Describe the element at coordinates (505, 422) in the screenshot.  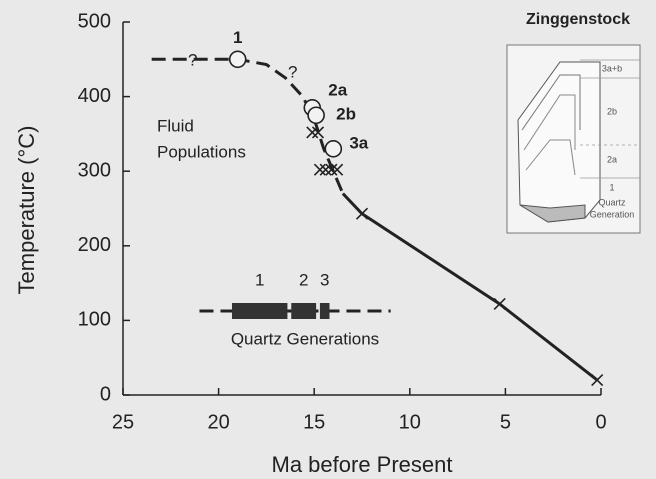
I see `x-tick-label: 5` at that location.